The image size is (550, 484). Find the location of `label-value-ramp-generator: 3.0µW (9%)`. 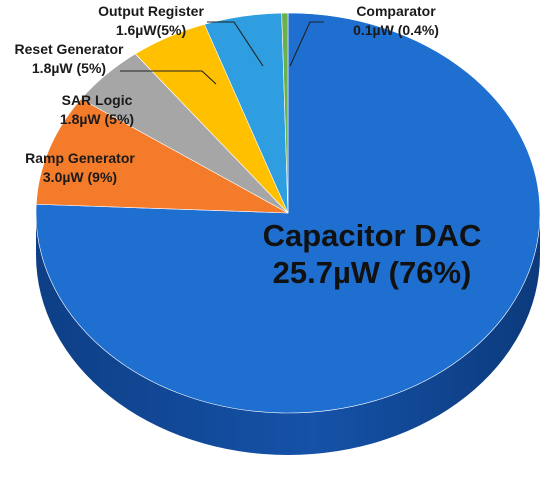

label-value-ramp-generator: 3.0µW (9%) is located at coordinates (80, 177).